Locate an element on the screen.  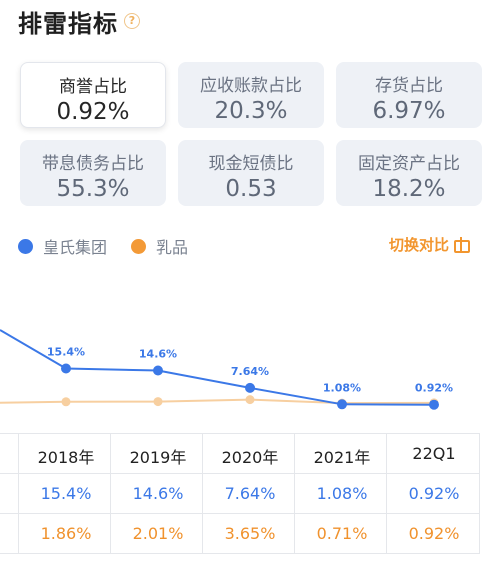
table-cell-company: 14.6% is located at coordinates (158, 493).